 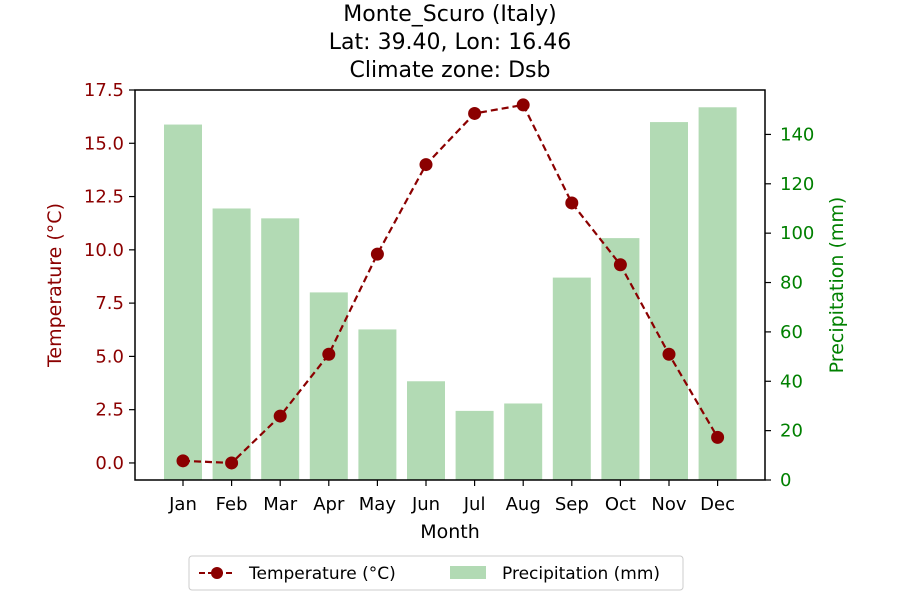 What do you see at coordinates (109, 463) in the screenshot?
I see `left-tick-label: 0.0` at bounding box center [109, 463].